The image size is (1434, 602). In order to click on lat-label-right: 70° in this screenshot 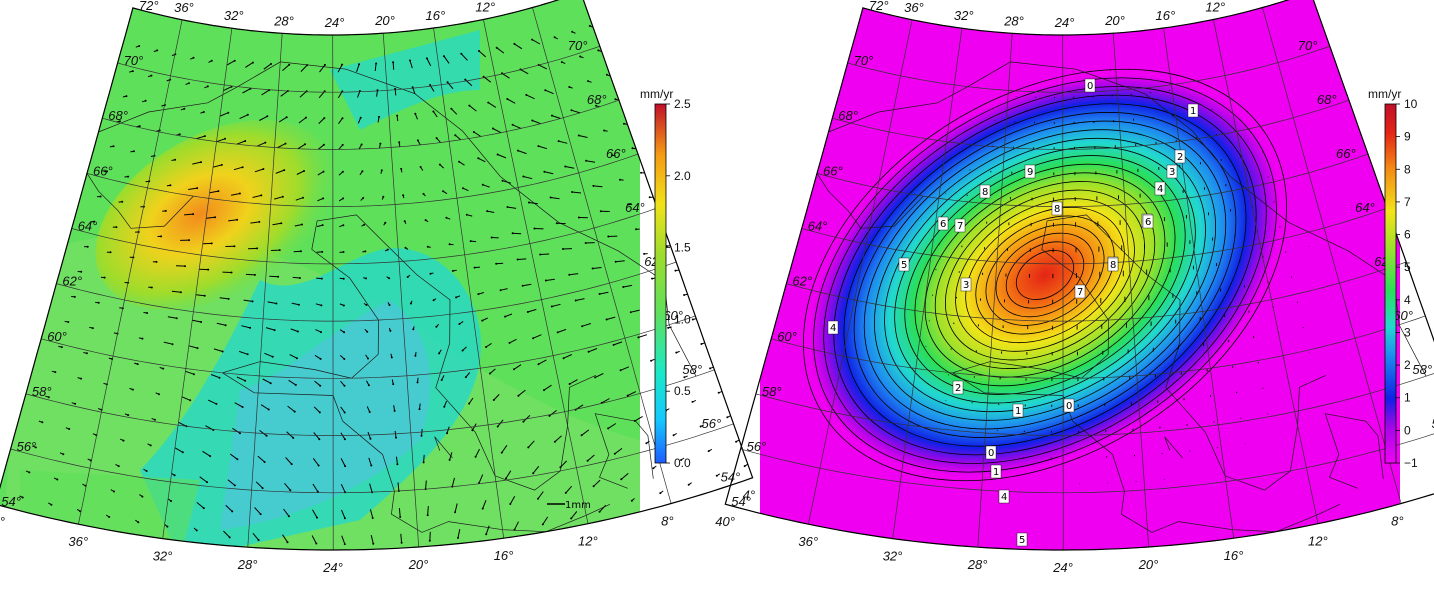, I will do `click(864, 60)`.